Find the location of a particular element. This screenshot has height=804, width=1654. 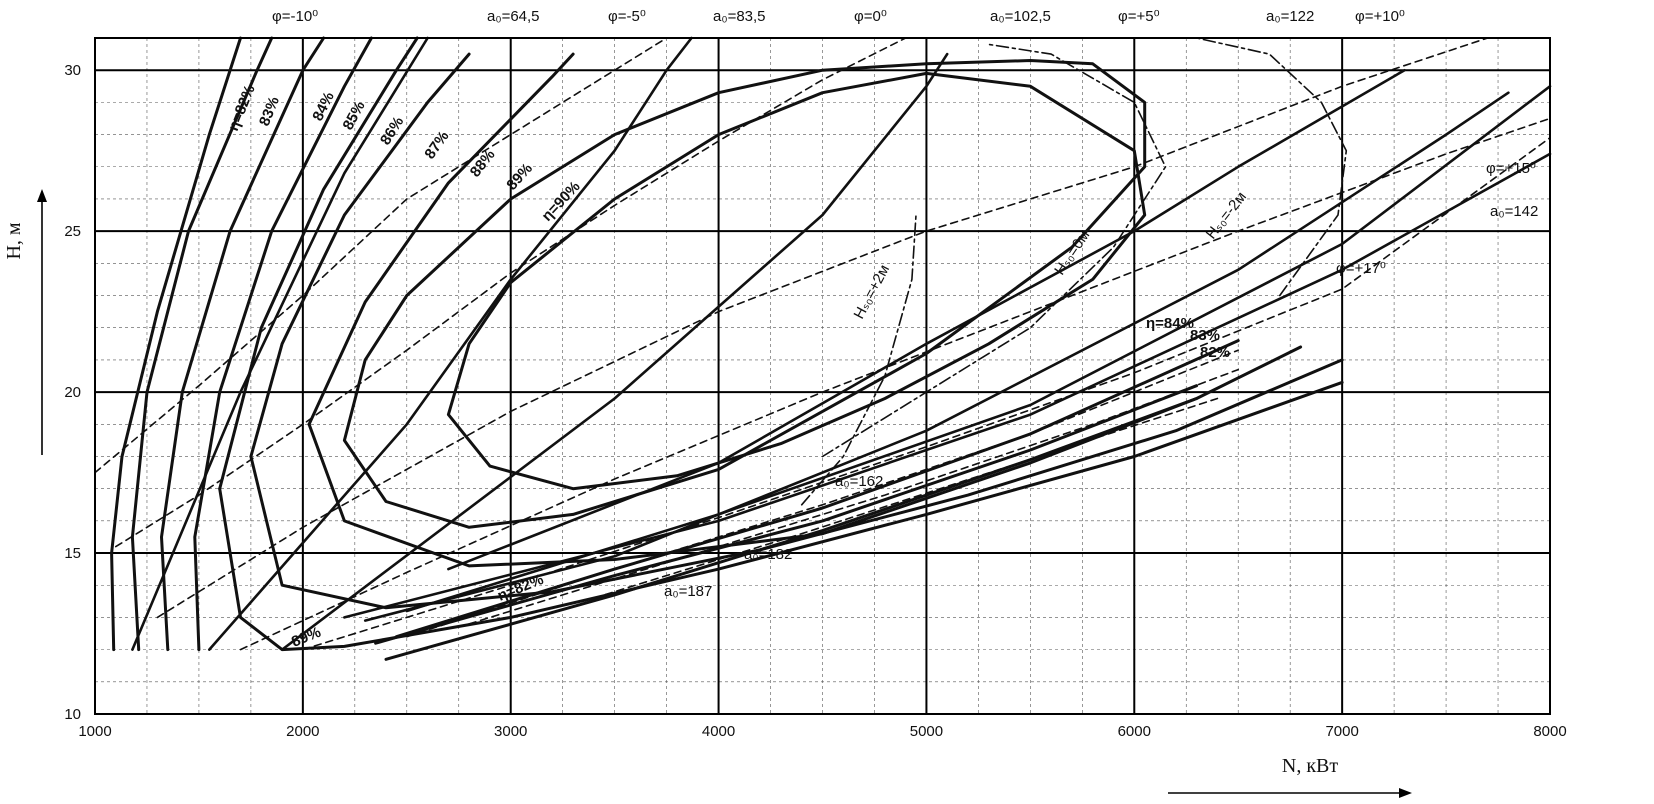

x-tick-label: 4000 is located at coordinates (718, 731).